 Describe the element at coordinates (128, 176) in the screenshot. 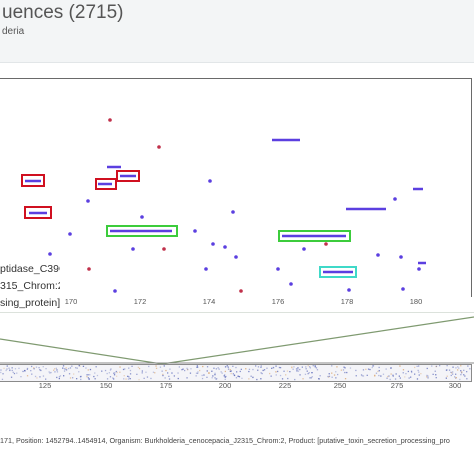

I see `highlight-box-red` at that location.